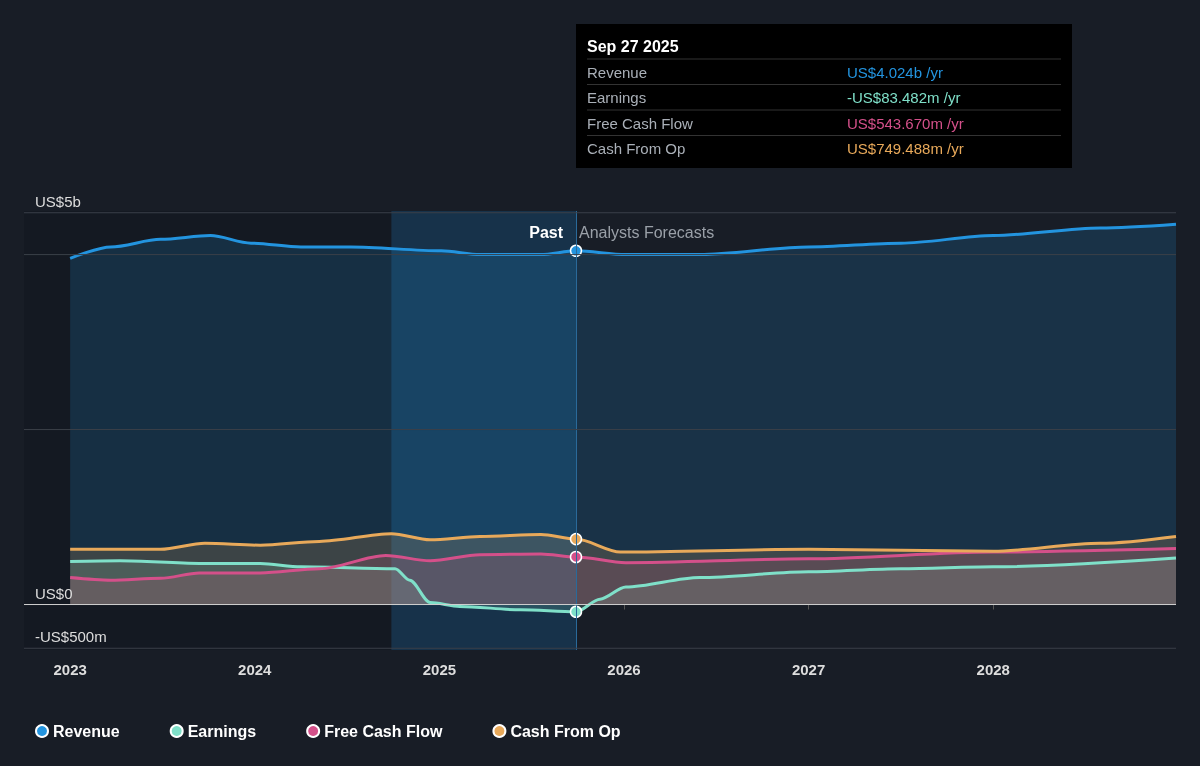 This screenshot has height=766, width=1200. What do you see at coordinates (895, 72) in the screenshot?
I see `text: US$4.024b /yr` at bounding box center [895, 72].